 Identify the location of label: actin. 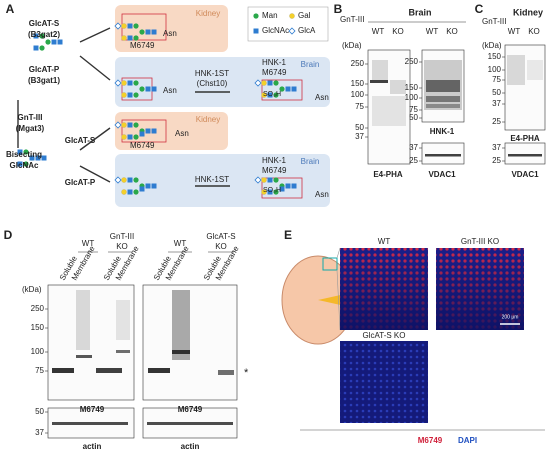
(92, 446).